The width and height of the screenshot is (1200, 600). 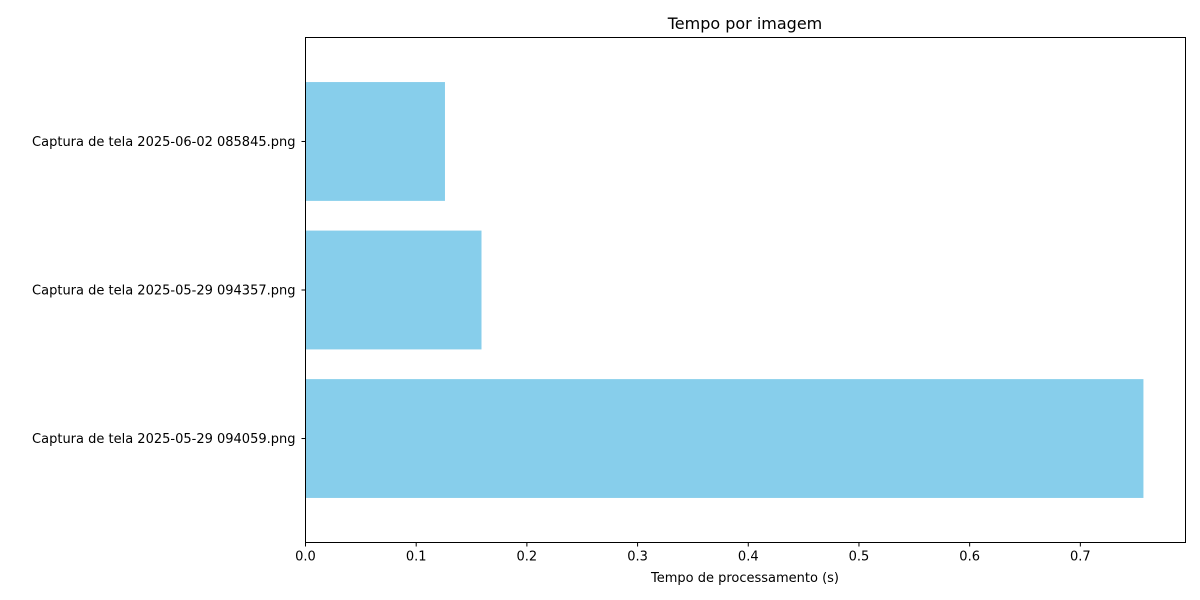 What do you see at coordinates (163, 439) in the screenshot?
I see `y-tick-label: Captura de tela 2025-05-29 094059.png` at bounding box center [163, 439].